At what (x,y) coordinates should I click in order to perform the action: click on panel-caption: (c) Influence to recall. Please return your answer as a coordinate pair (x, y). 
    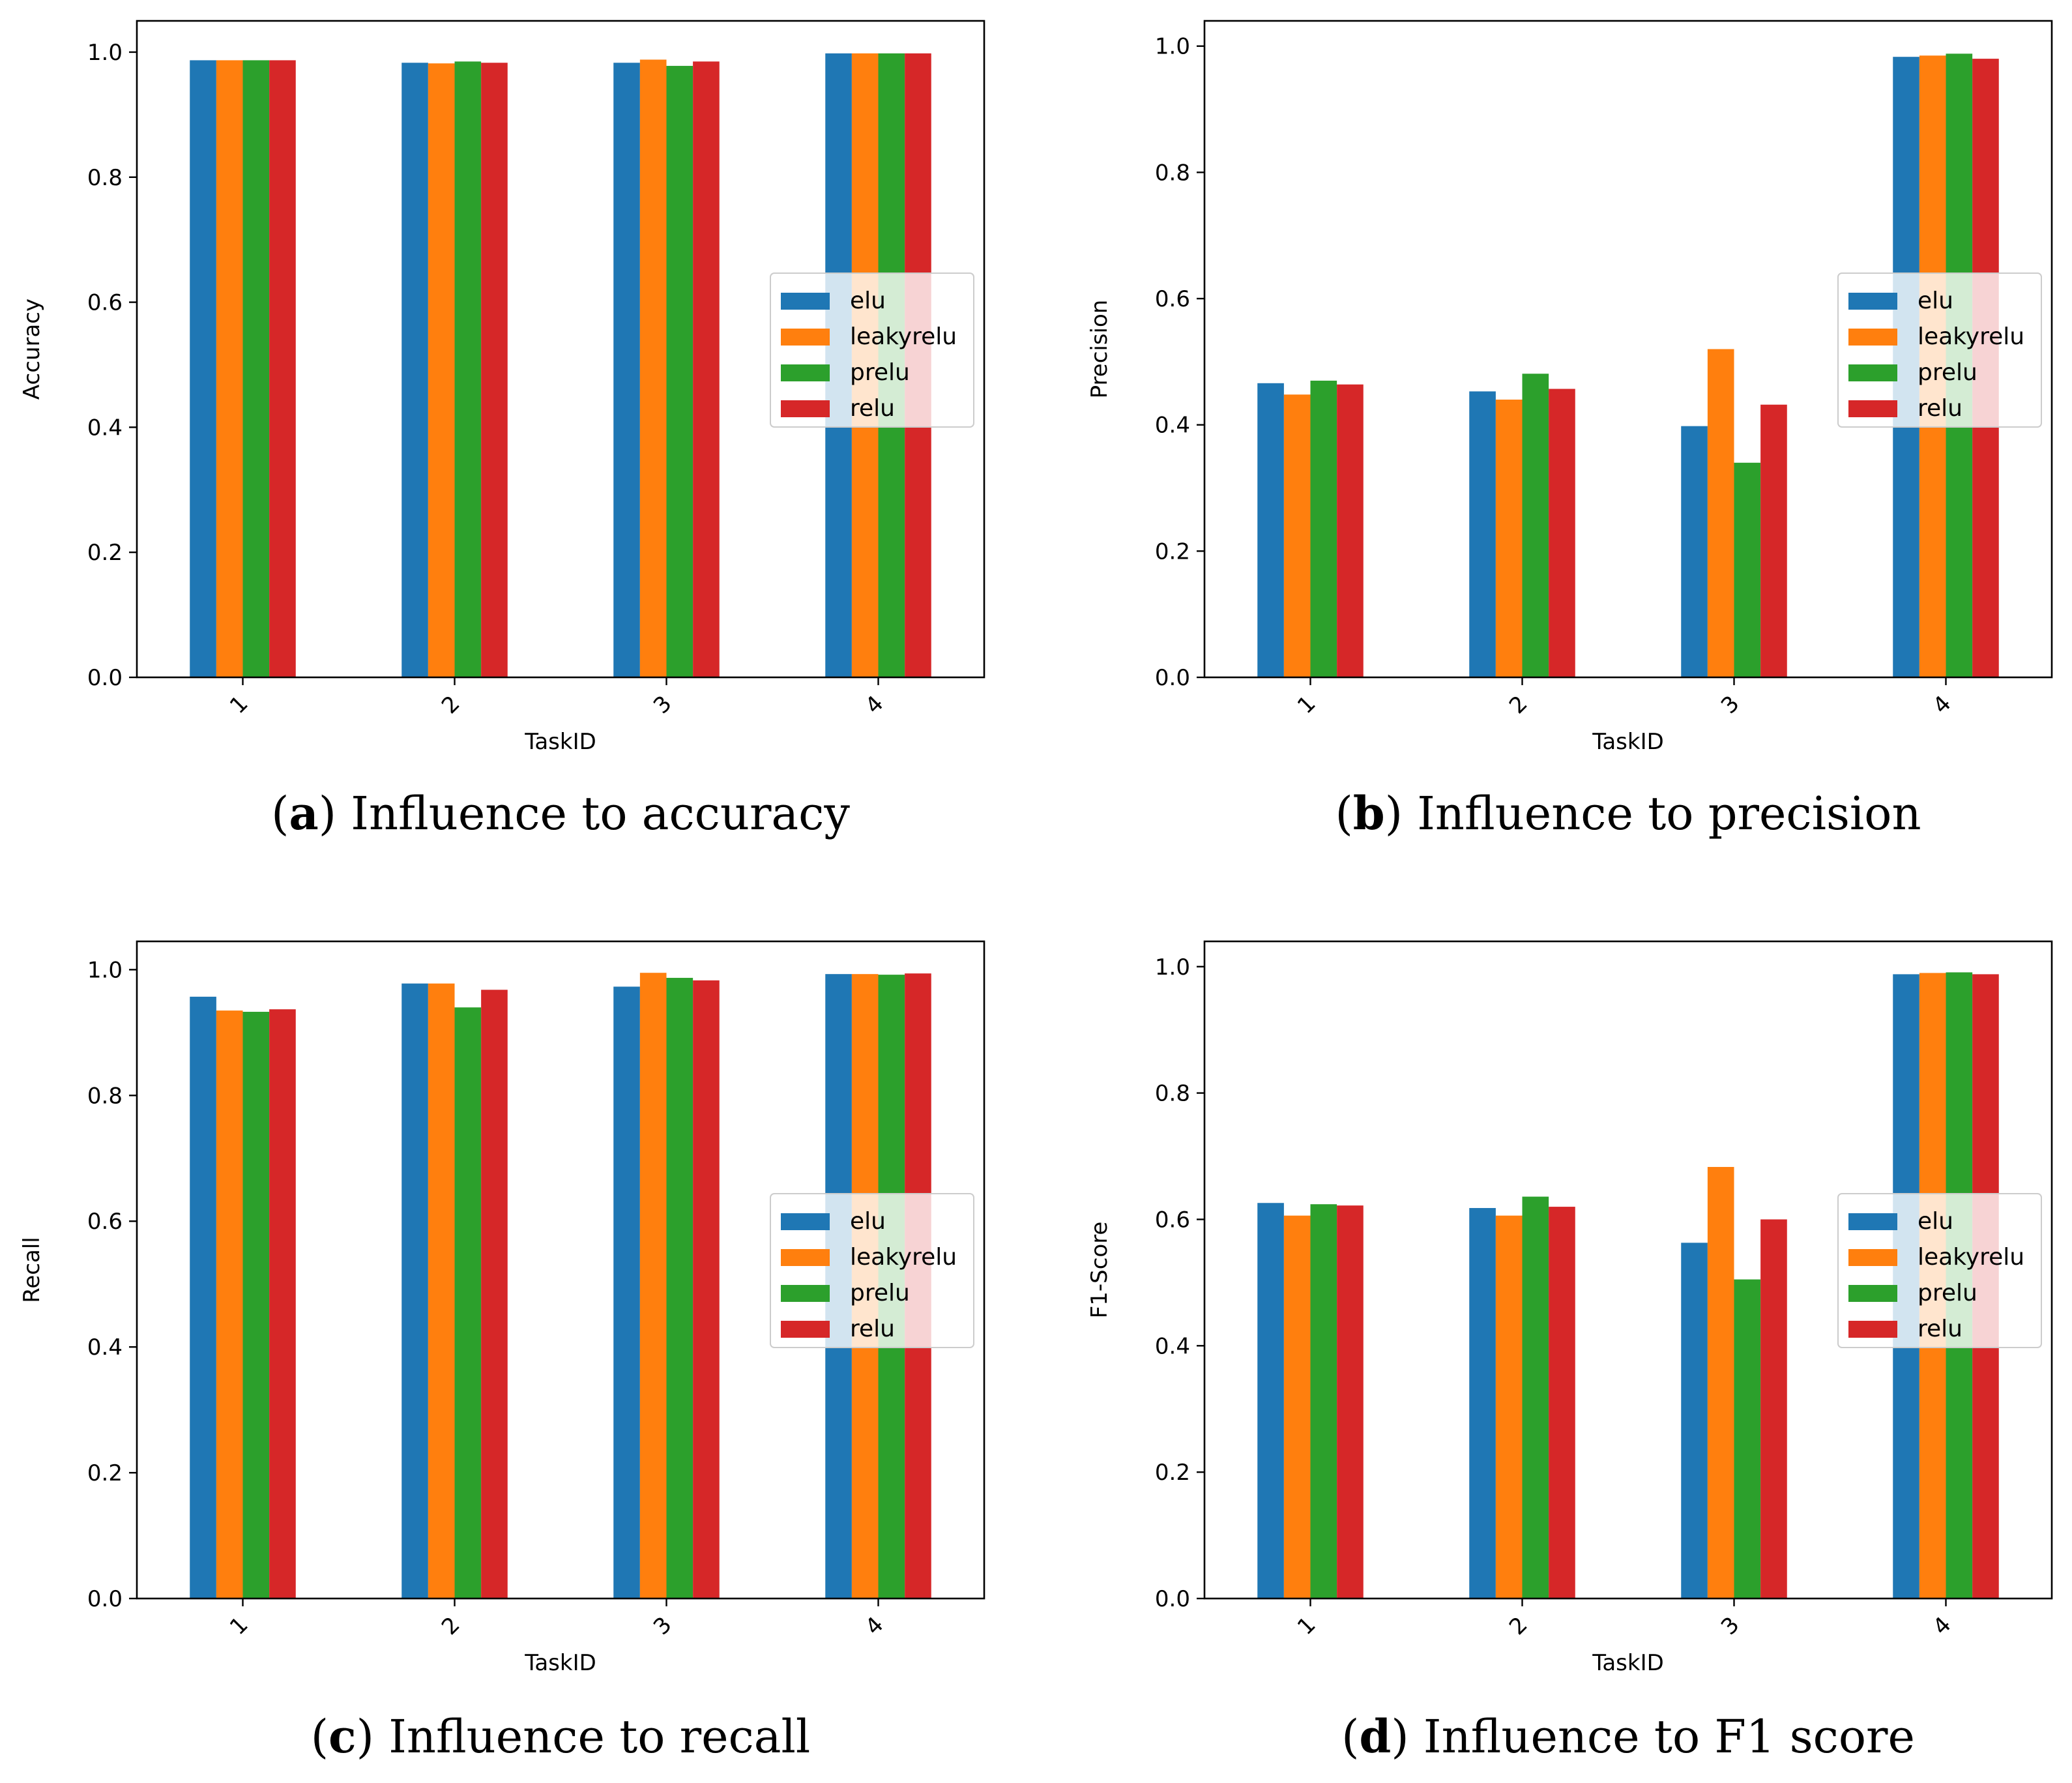
    Looking at the image, I should click on (561, 1736).